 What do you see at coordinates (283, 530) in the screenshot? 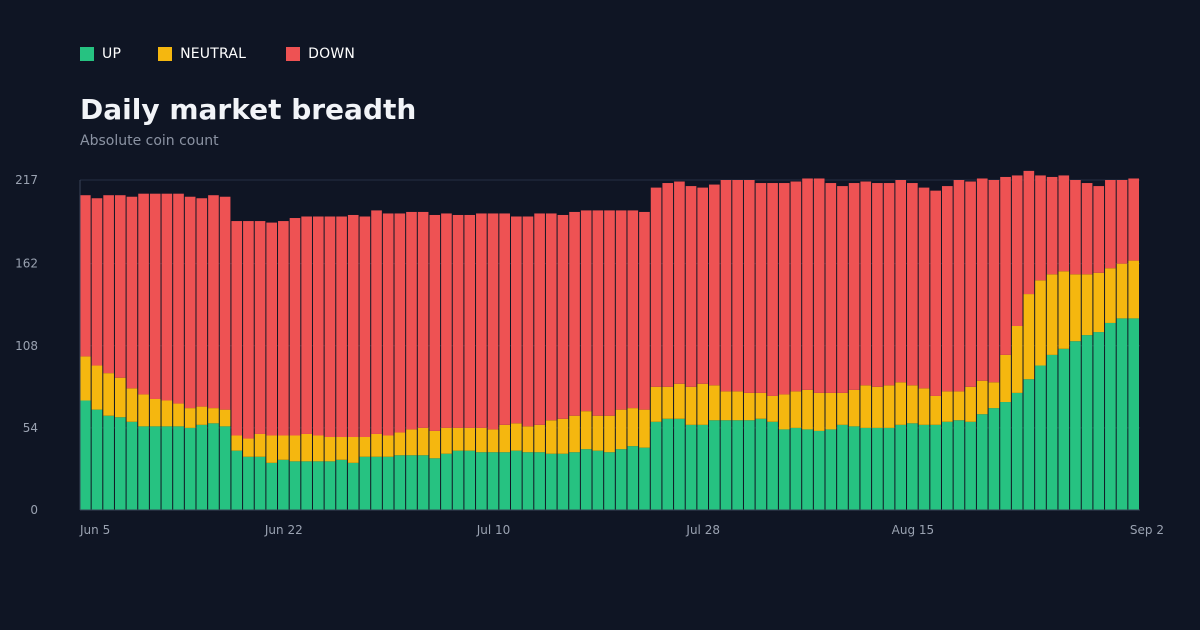
I see `x-tick-label: Jun 22` at bounding box center [283, 530].